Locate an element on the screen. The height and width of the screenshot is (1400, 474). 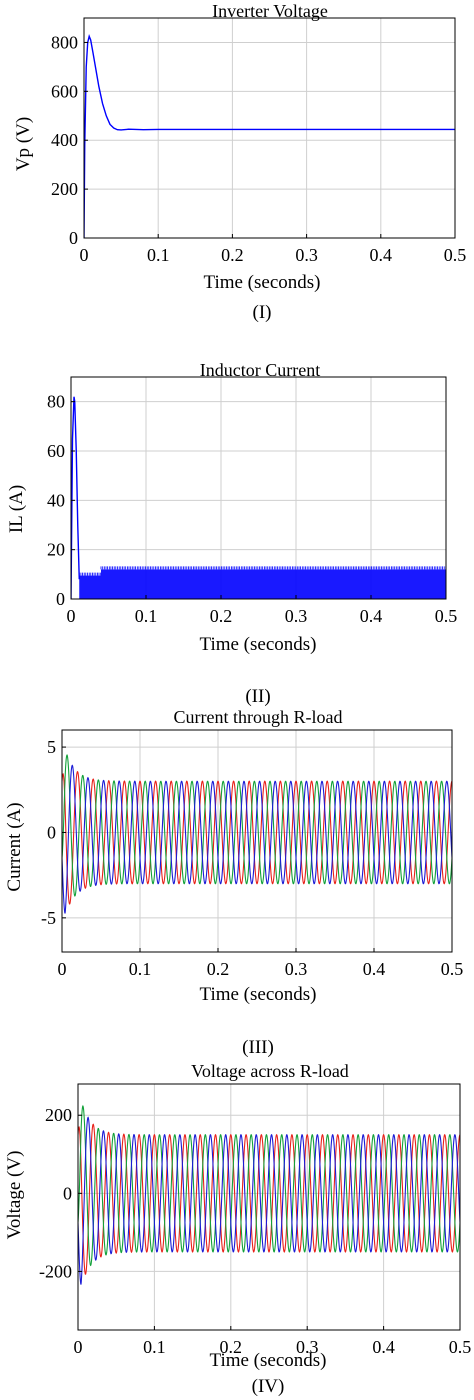
y-tick-label: 400 is located at coordinates (64, 140).